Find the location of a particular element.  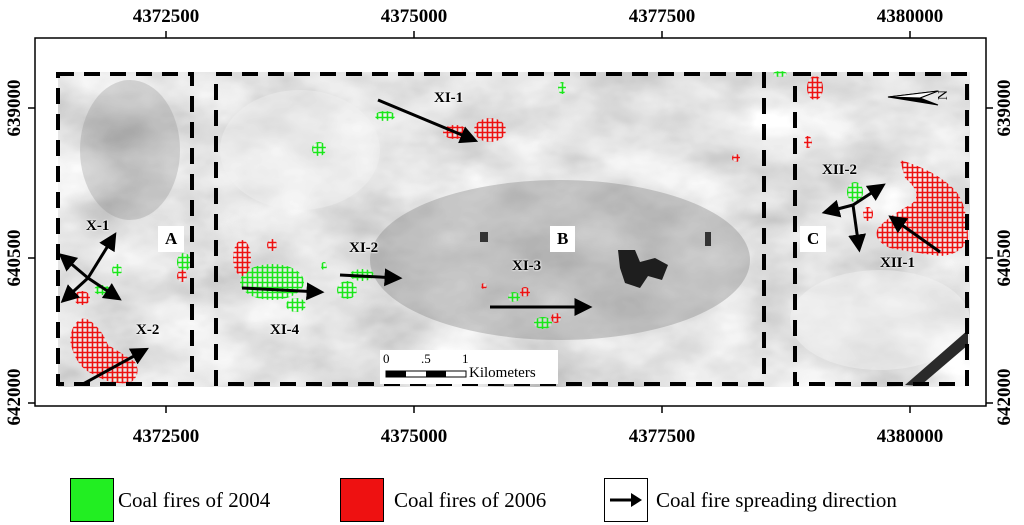

y-tick-left-label: 639000 is located at coordinates (14, 108).